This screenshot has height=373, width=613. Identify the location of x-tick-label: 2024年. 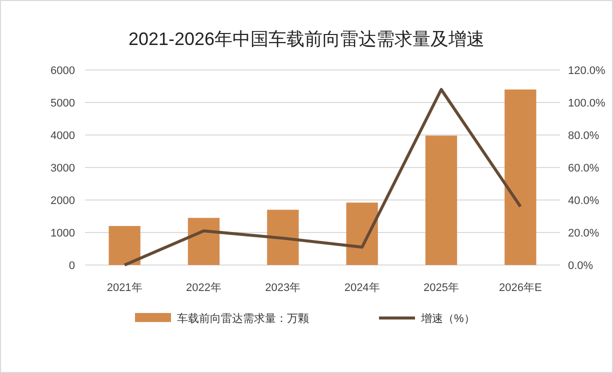
(362, 288).